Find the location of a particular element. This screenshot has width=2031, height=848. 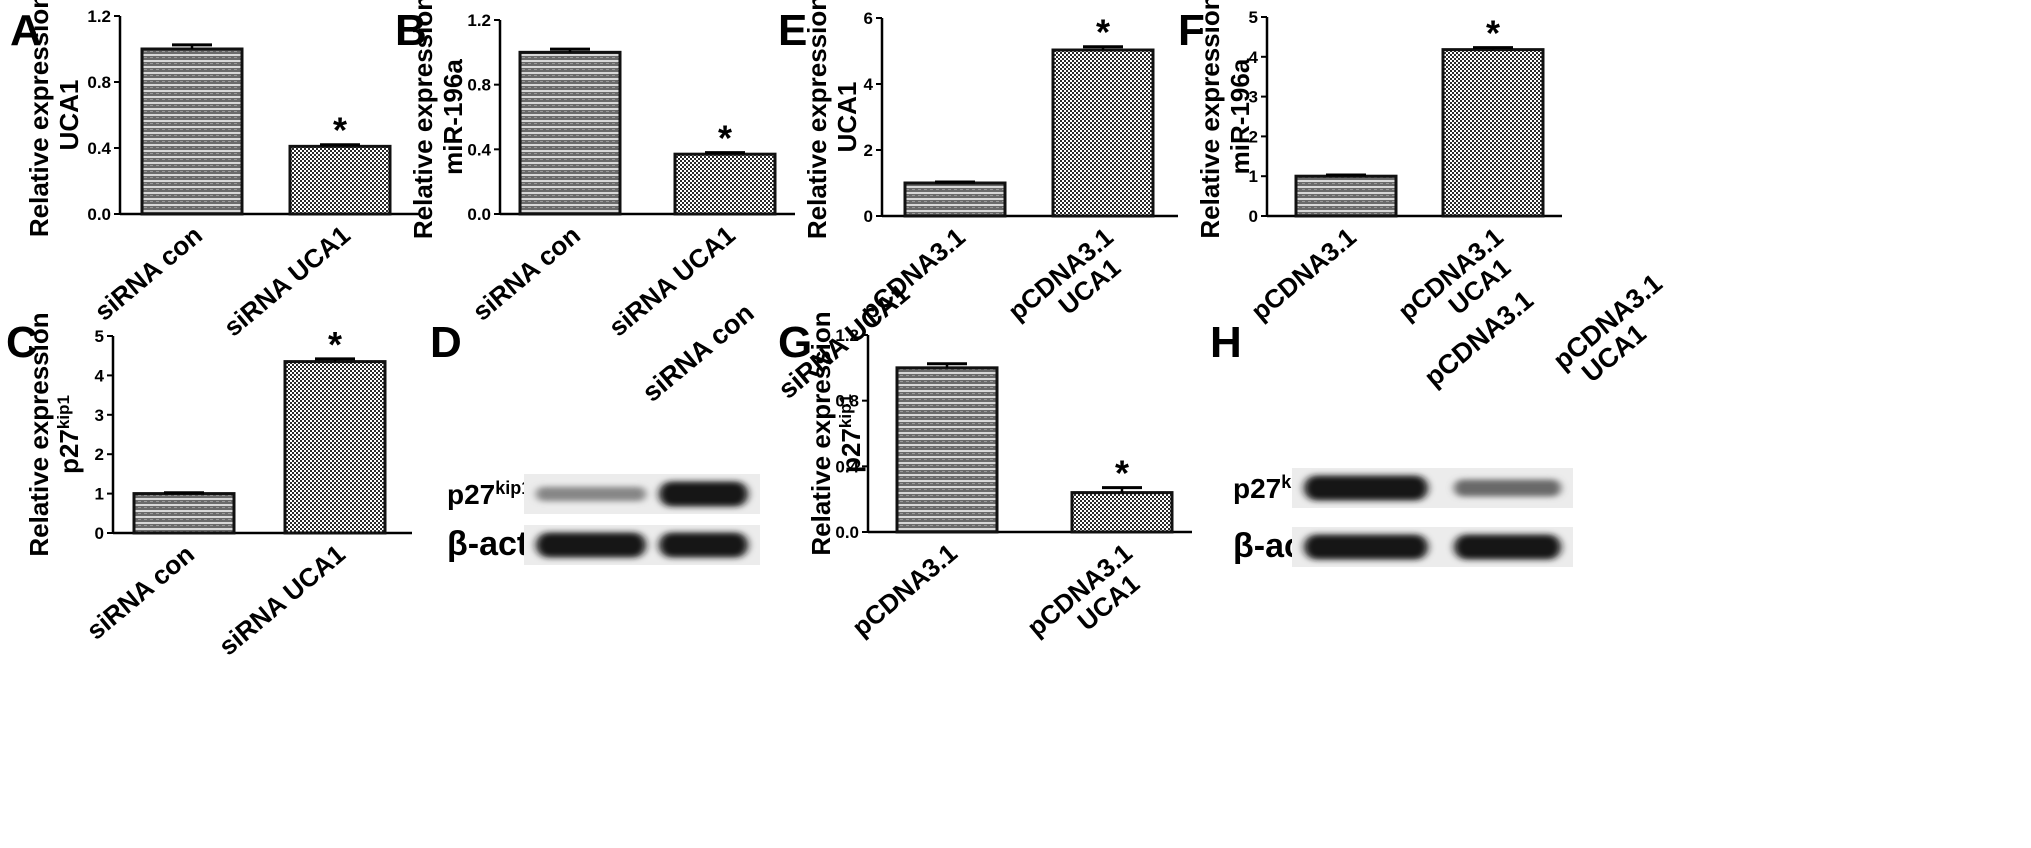

panel-letter: C is located at coordinates (22, 342).